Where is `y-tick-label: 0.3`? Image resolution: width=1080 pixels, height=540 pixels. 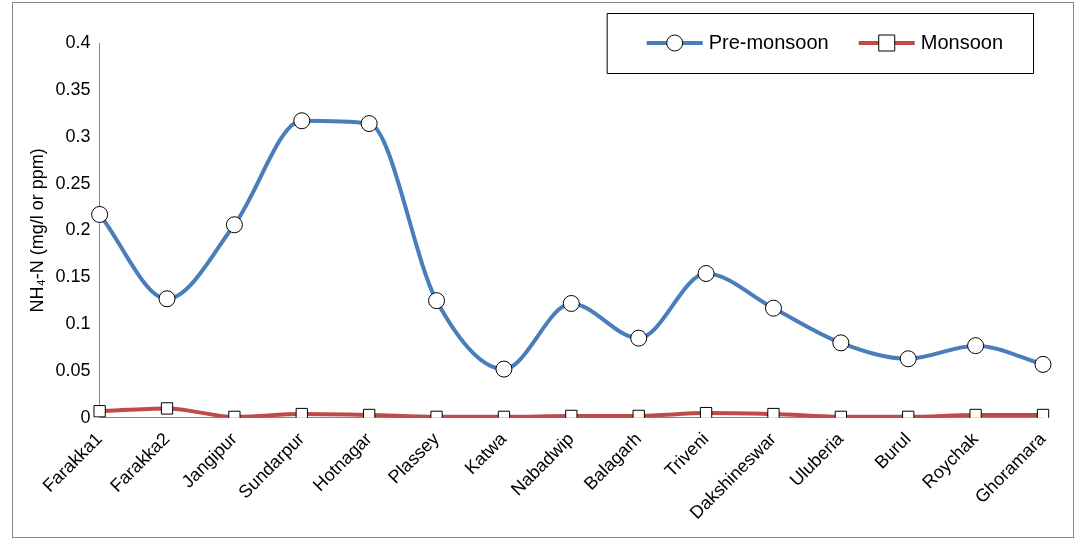 y-tick-label: 0.3 is located at coordinates (78, 135).